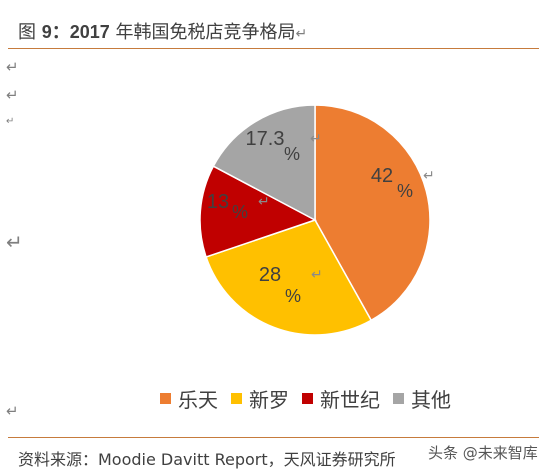  Describe the element at coordinates (198, 400) in the screenshot. I see `legend-label: 乐天` at that location.